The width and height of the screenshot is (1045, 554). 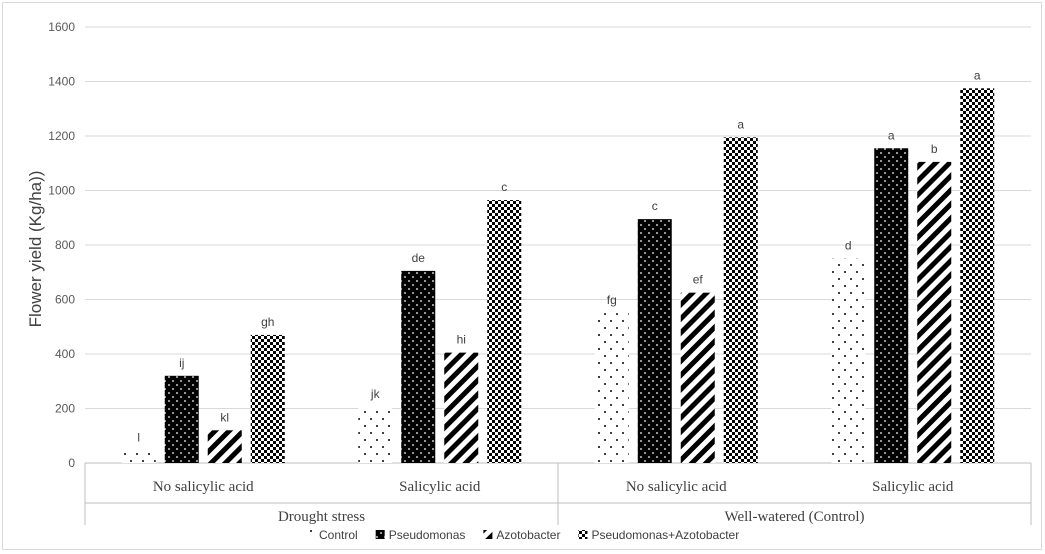 What do you see at coordinates (934, 149) in the screenshot?
I see `bar-label: b` at bounding box center [934, 149].